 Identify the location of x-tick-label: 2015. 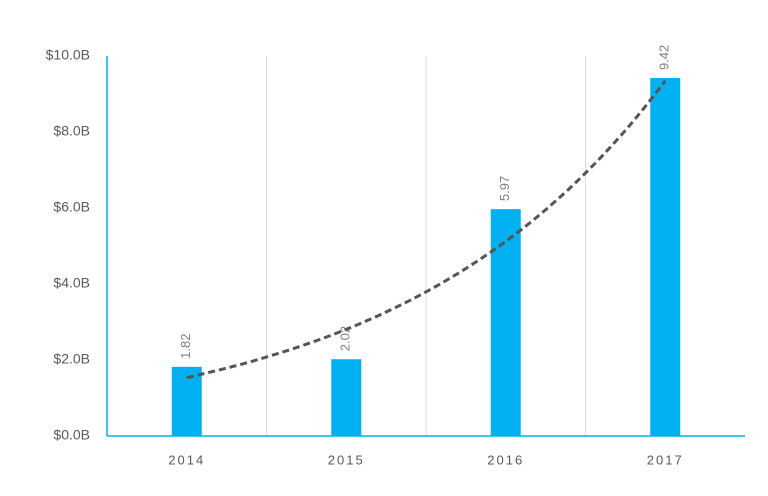
(346, 459).